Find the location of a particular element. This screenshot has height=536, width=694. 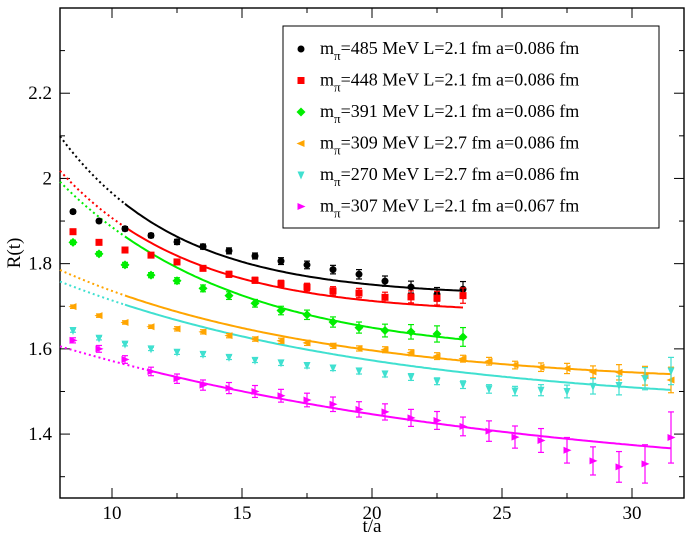

y-tick-label: 2 is located at coordinates (48, 178).